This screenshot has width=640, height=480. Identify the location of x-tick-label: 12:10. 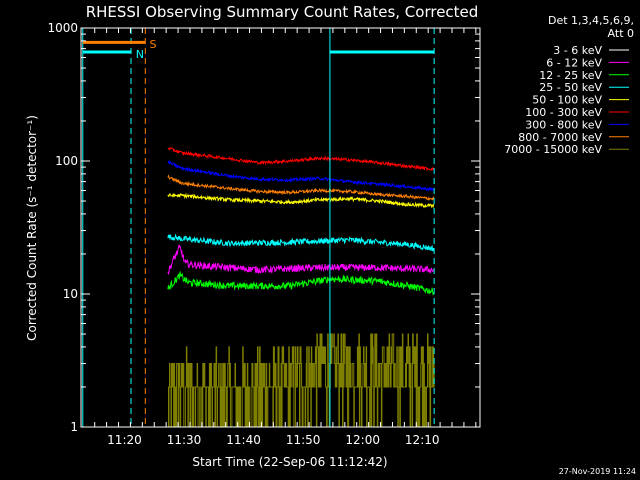
(422, 440).